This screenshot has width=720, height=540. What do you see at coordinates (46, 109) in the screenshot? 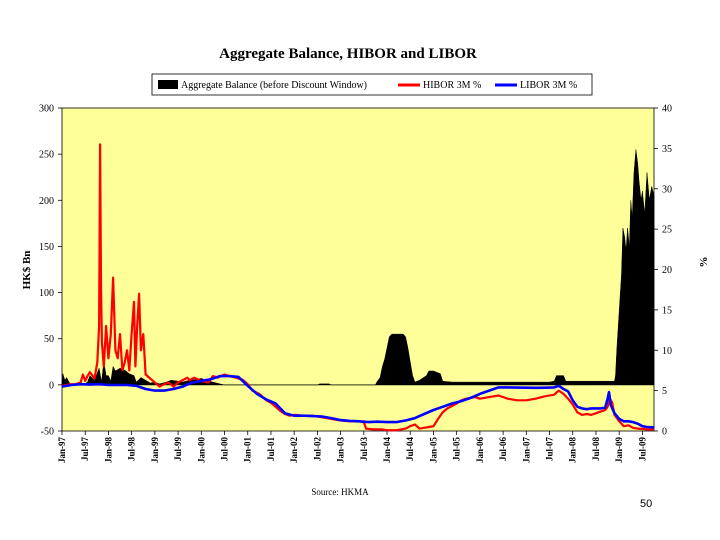
I see `left-tick-label: 300` at bounding box center [46, 109].